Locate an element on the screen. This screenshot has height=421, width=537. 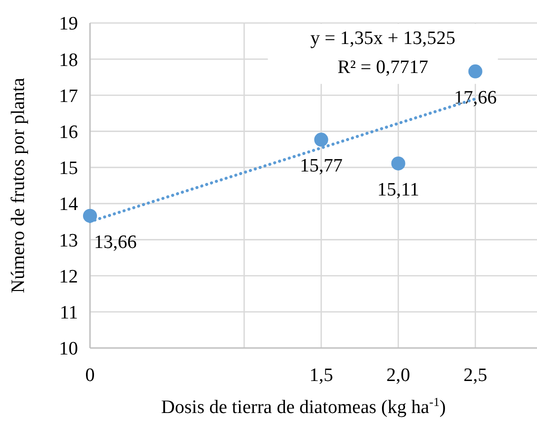
y-tick-label: 18 is located at coordinates (68, 60).